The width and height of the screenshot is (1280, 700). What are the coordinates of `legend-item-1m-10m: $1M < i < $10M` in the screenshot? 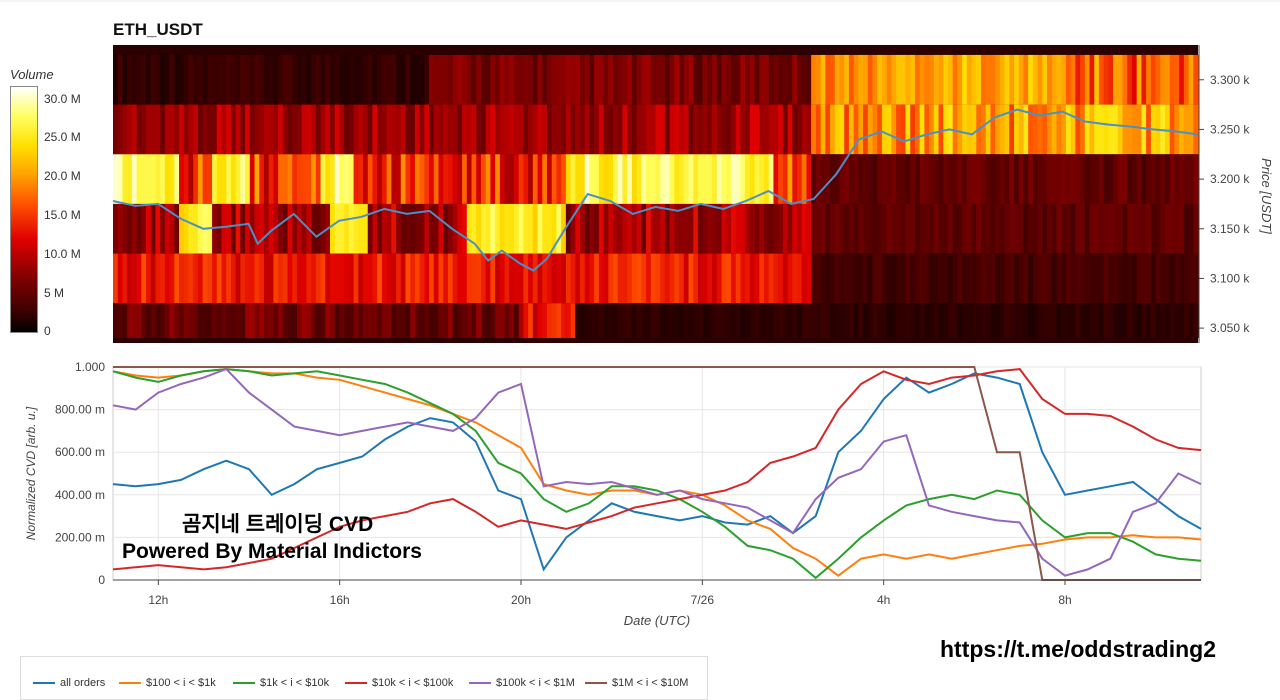 It's located at (636, 683).